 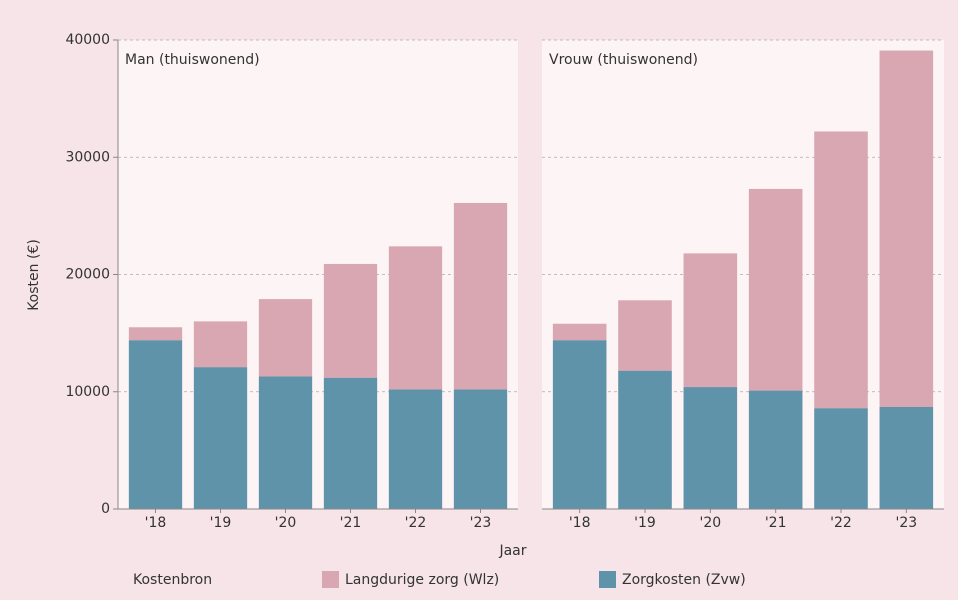 I want to click on legend-label: Langdurige zorg (Wlz), so click(x=422, y=580).